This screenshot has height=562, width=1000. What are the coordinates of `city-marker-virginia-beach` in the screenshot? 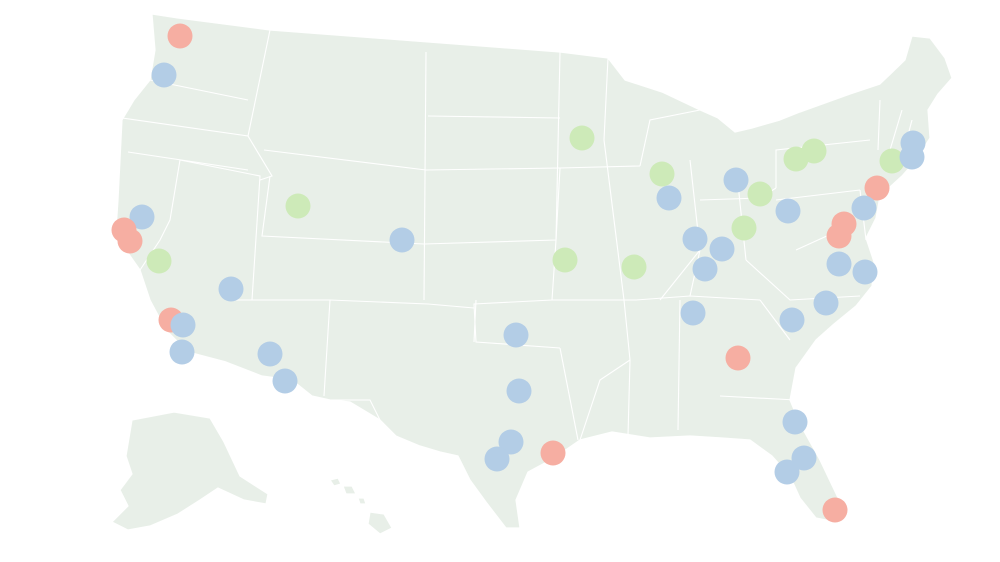 It's located at (865, 272).